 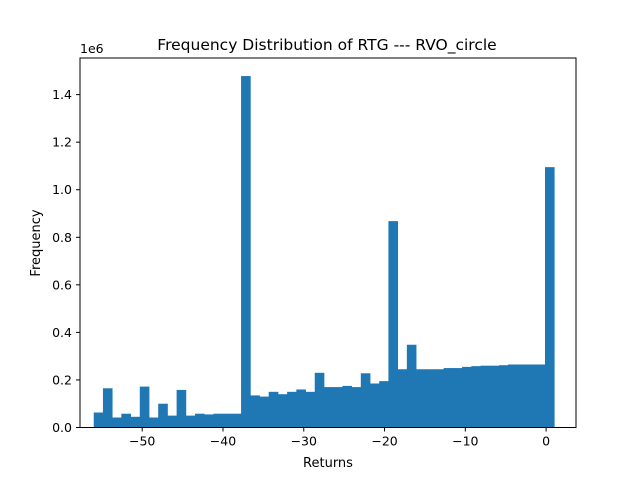 What do you see at coordinates (62, 142) in the screenshot?
I see `y-tick-label: 1.2` at bounding box center [62, 142].